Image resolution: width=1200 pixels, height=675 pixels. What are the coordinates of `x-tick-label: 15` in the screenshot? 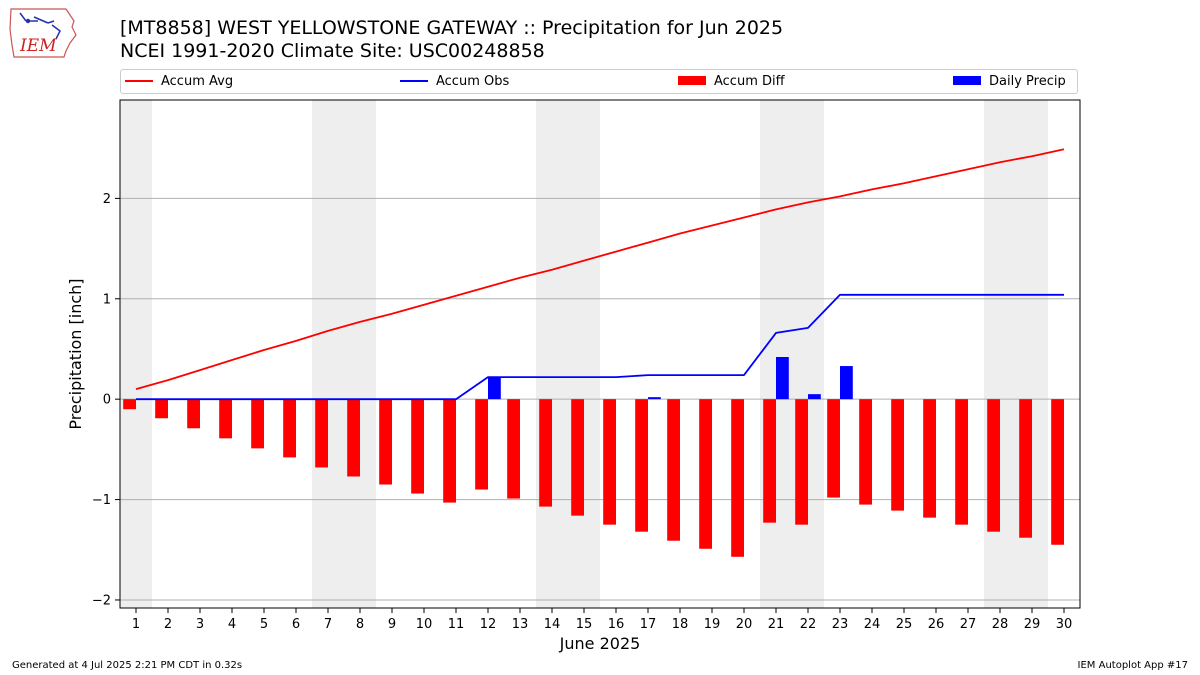 It's located at (584, 624).